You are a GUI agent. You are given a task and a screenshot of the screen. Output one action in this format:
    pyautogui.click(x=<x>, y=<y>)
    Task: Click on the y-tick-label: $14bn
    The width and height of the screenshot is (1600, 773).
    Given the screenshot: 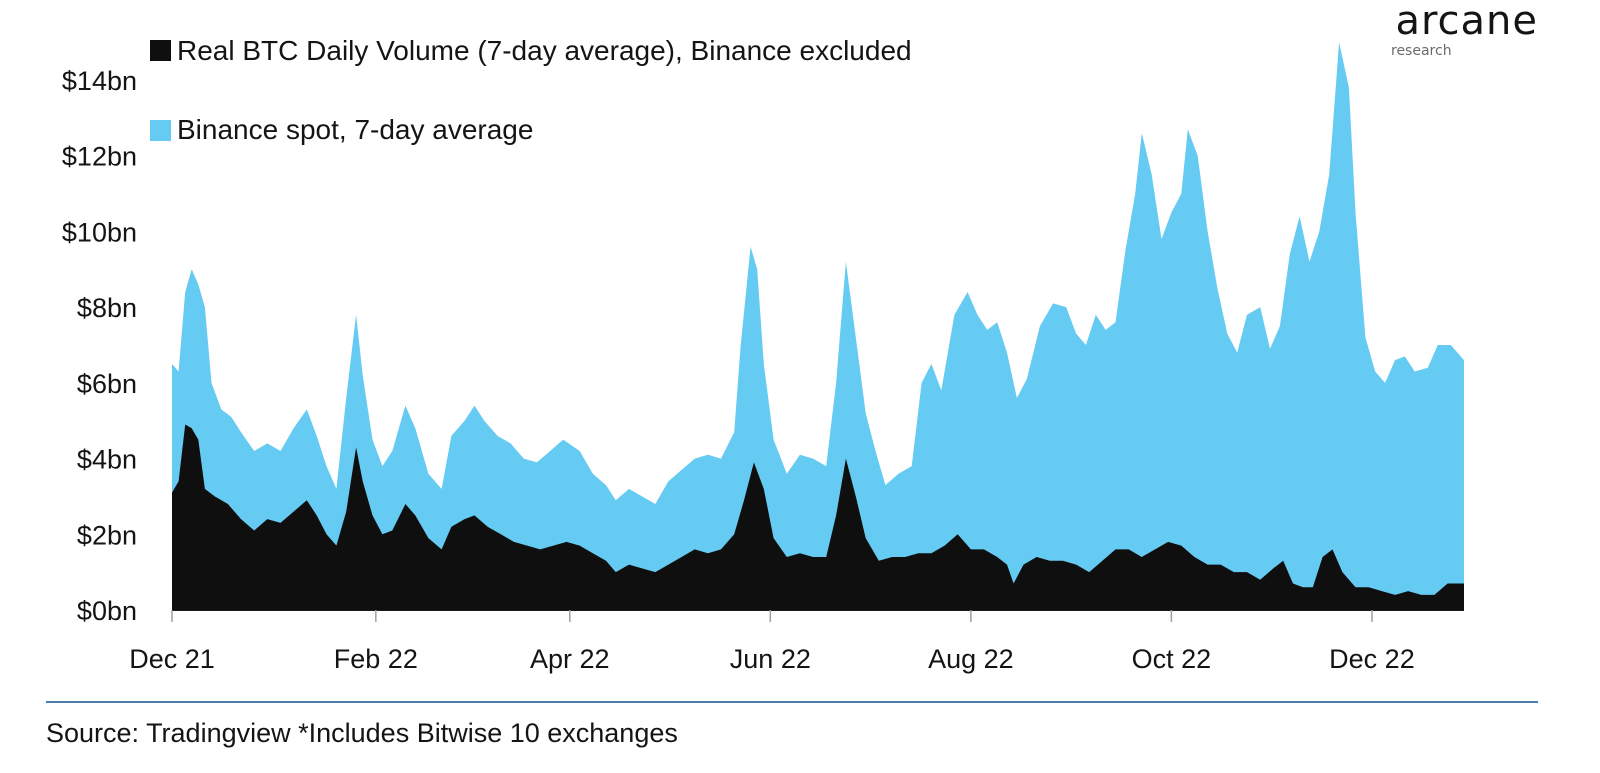 What is the action you would take?
    pyautogui.click(x=99, y=81)
    